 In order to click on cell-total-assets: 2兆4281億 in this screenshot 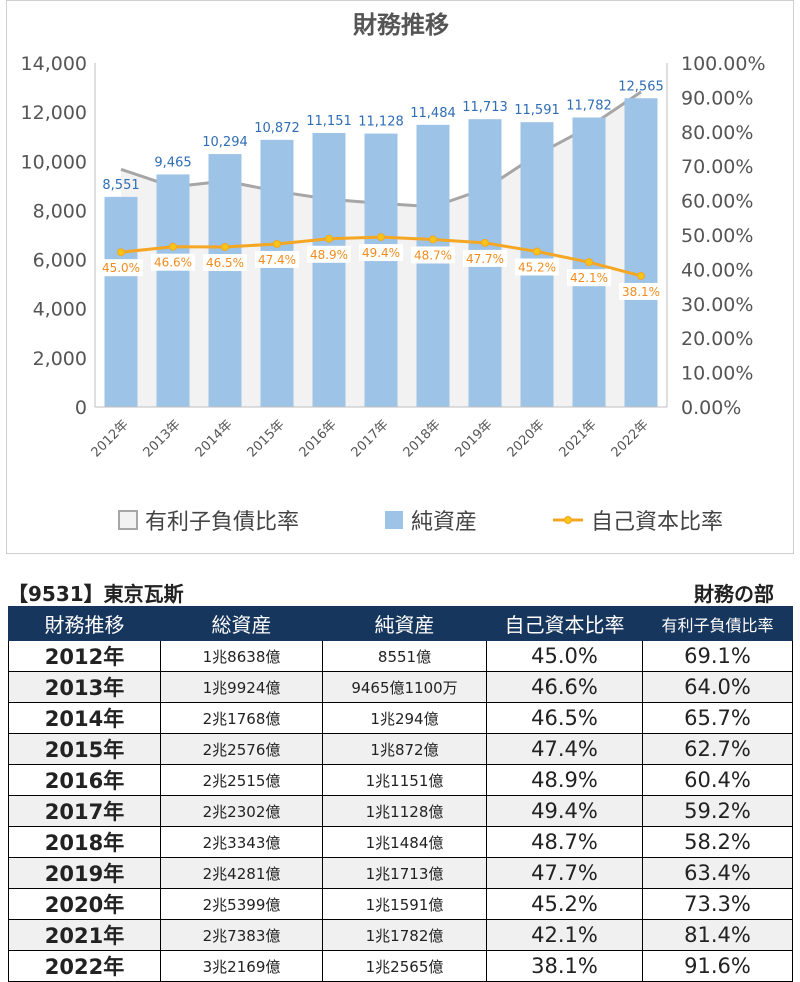, I will do `click(241, 873)`.